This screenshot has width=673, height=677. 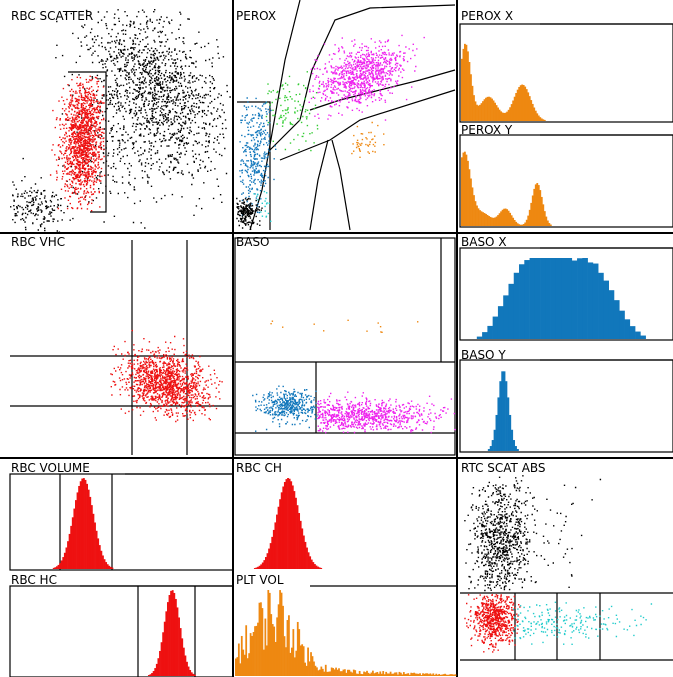 I want to click on rbc-scatter-edge-points, so click(x=42, y=204).